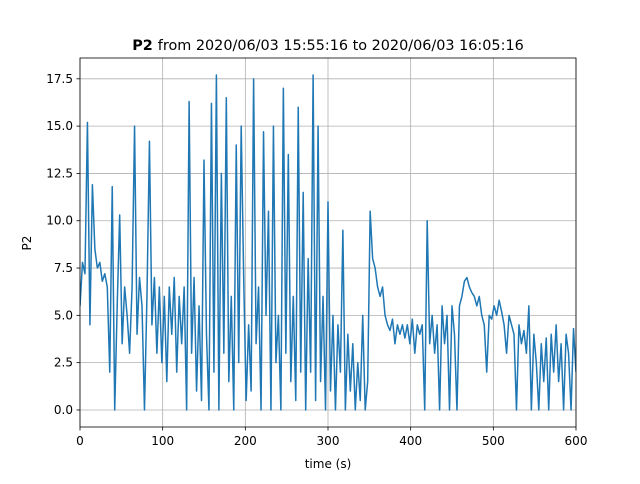 Image resolution: width=640 pixels, height=484 pixels. I want to click on x-tick-label: 600, so click(576, 441).